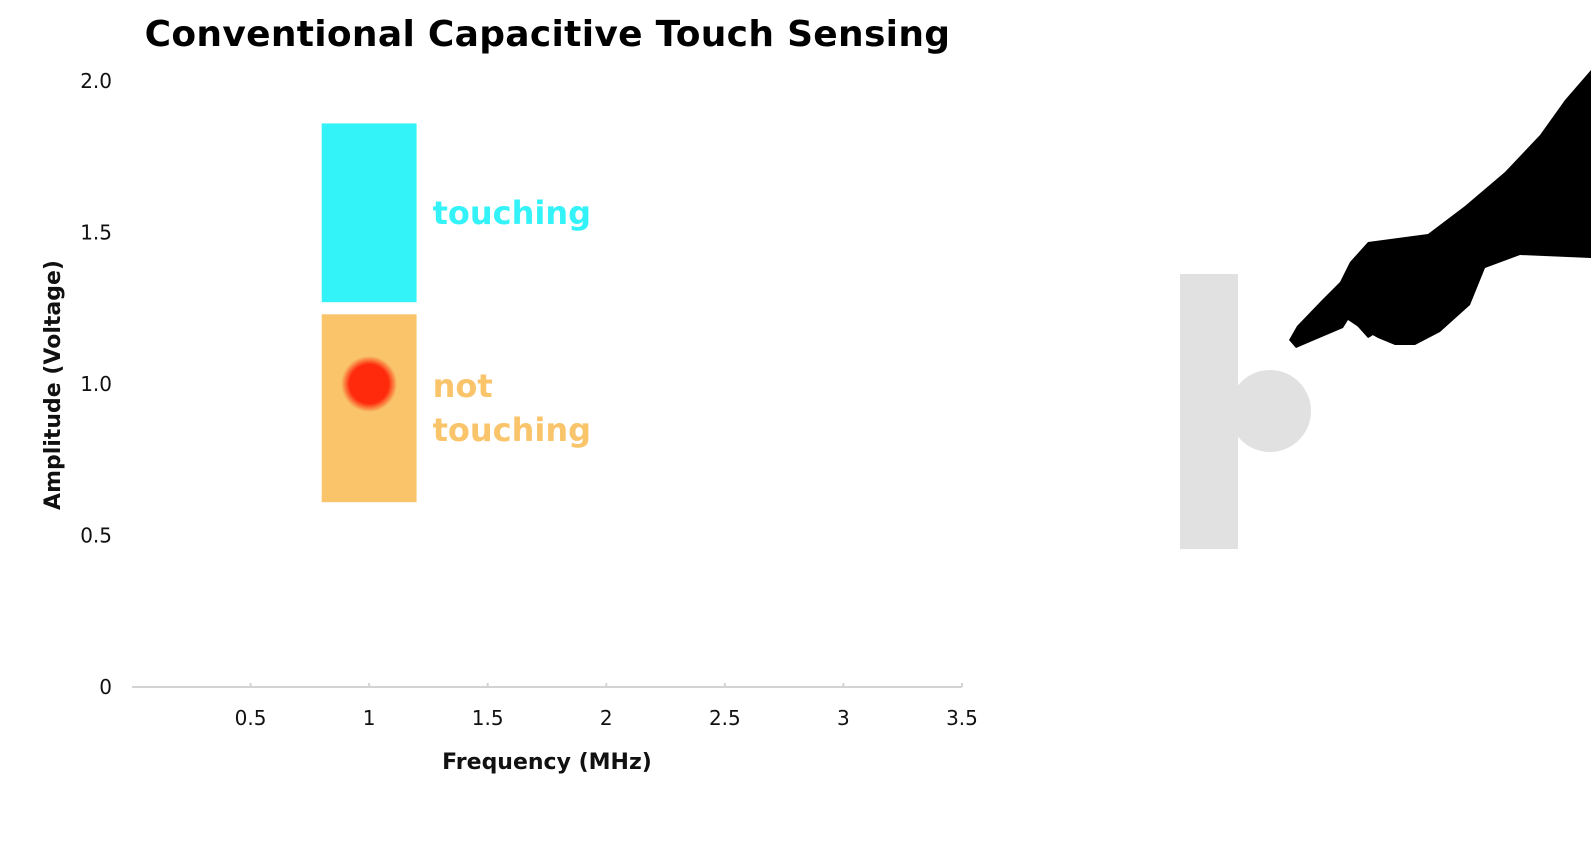  Describe the element at coordinates (96, 233) in the screenshot. I see `y-tick-label: 1.5` at that location.